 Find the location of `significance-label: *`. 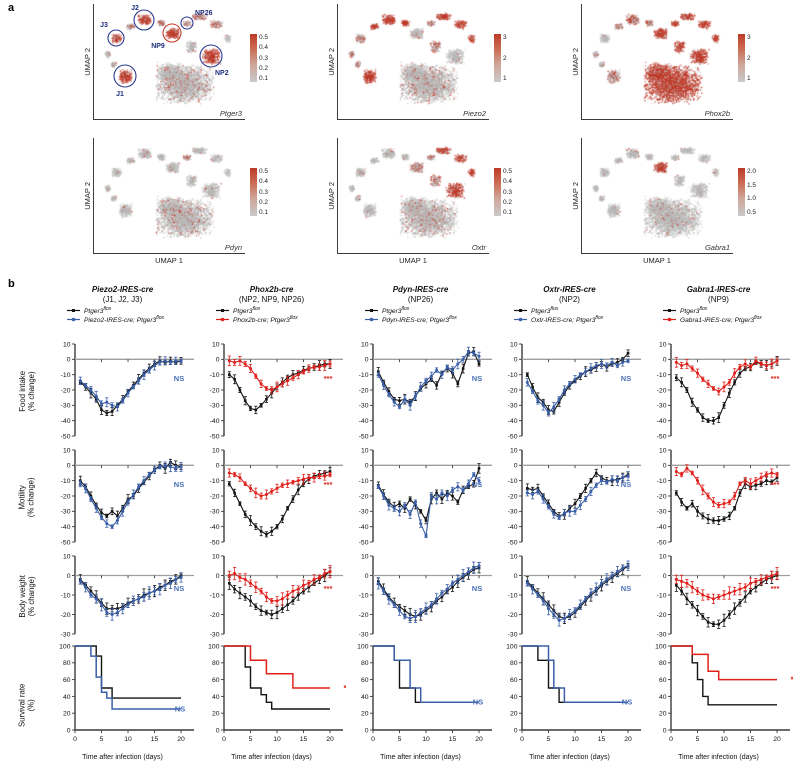

significance-label: * is located at coordinates (791, 680).